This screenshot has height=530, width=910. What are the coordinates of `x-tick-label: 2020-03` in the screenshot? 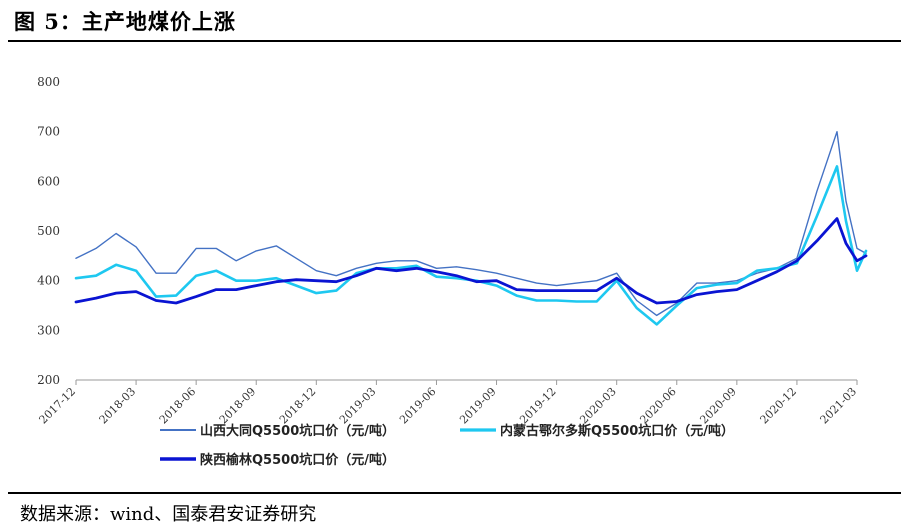 It's located at (598, 406).